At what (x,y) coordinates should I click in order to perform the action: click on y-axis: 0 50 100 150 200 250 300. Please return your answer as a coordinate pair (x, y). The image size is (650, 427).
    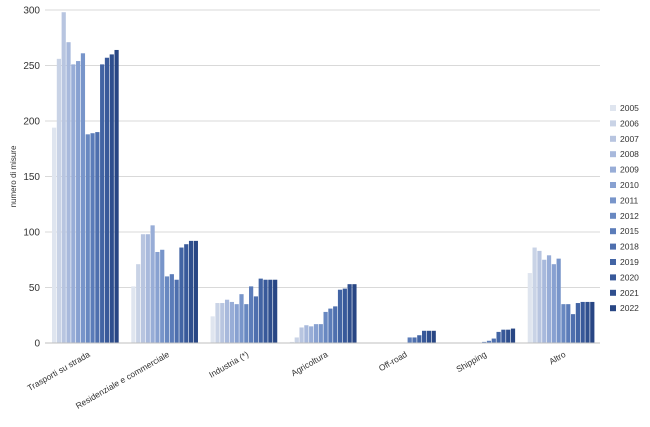
    Looking at the image, I should click on (31, 178).